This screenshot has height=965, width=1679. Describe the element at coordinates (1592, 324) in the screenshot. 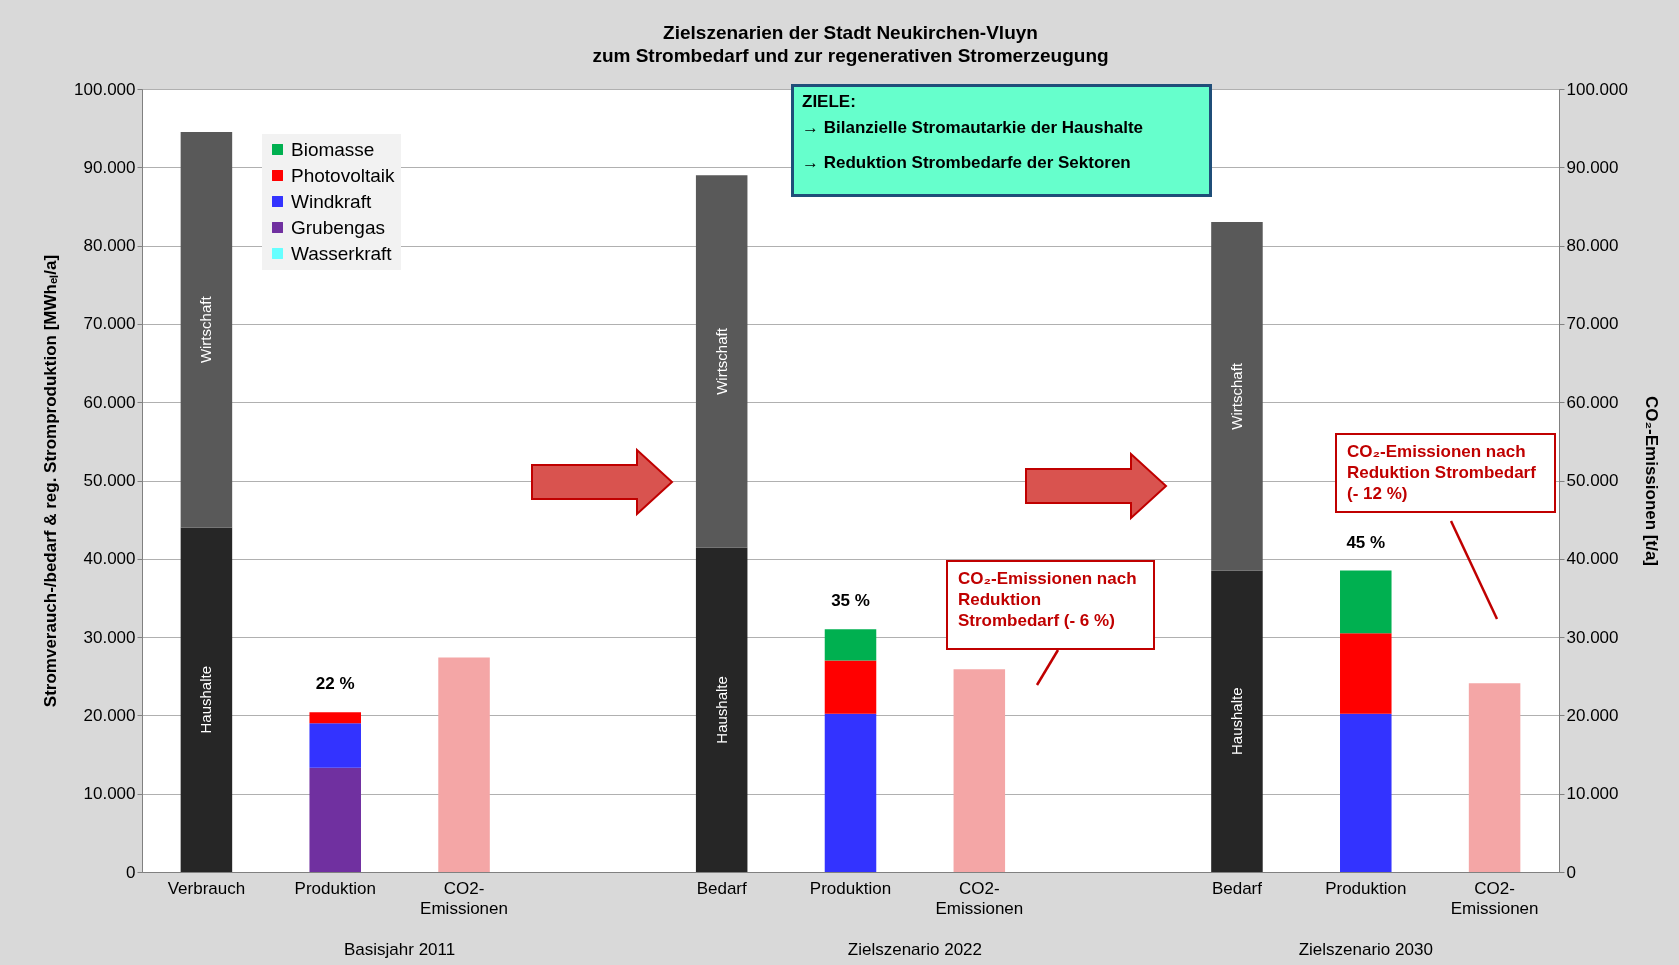

I see `y2-tick-label: 70.000` at that location.